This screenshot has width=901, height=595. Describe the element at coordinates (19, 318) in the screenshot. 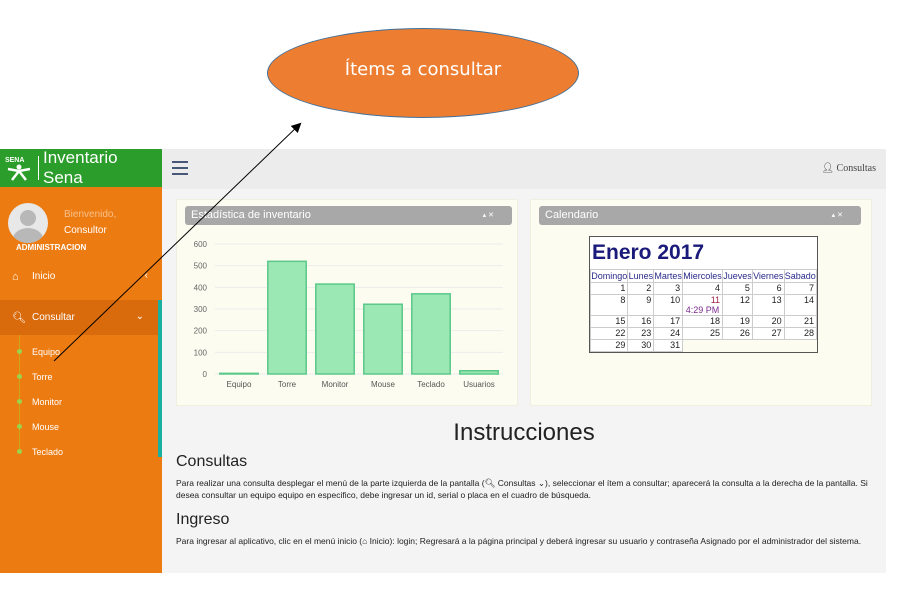

I see `search-icon: 🔍︎` at that location.